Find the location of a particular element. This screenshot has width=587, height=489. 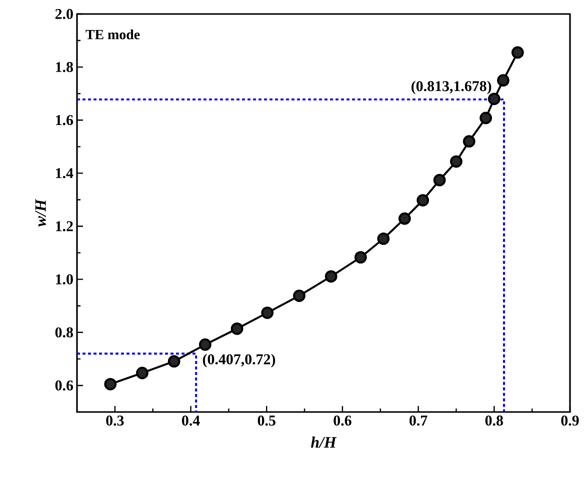

x-tick-label: 0.3 is located at coordinates (115, 421).